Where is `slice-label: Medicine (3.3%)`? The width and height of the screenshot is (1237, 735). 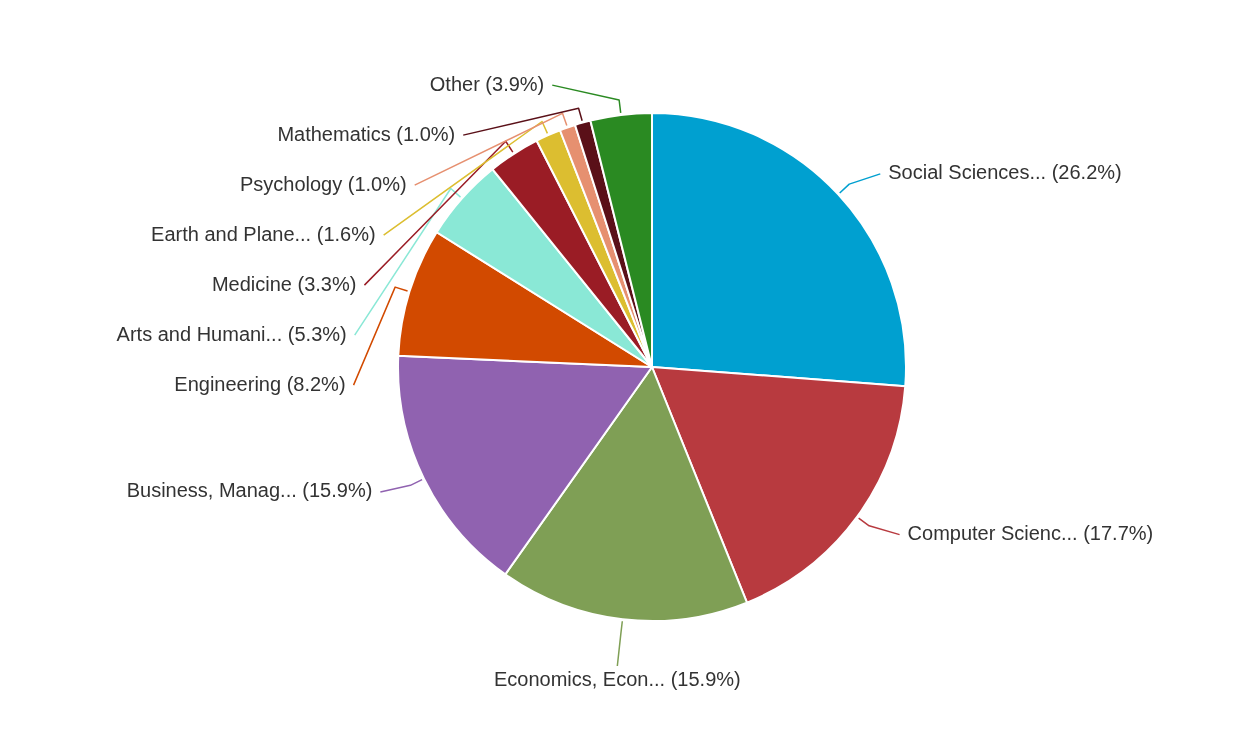 slice-label: Medicine (3.3%) is located at coordinates (284, 283).